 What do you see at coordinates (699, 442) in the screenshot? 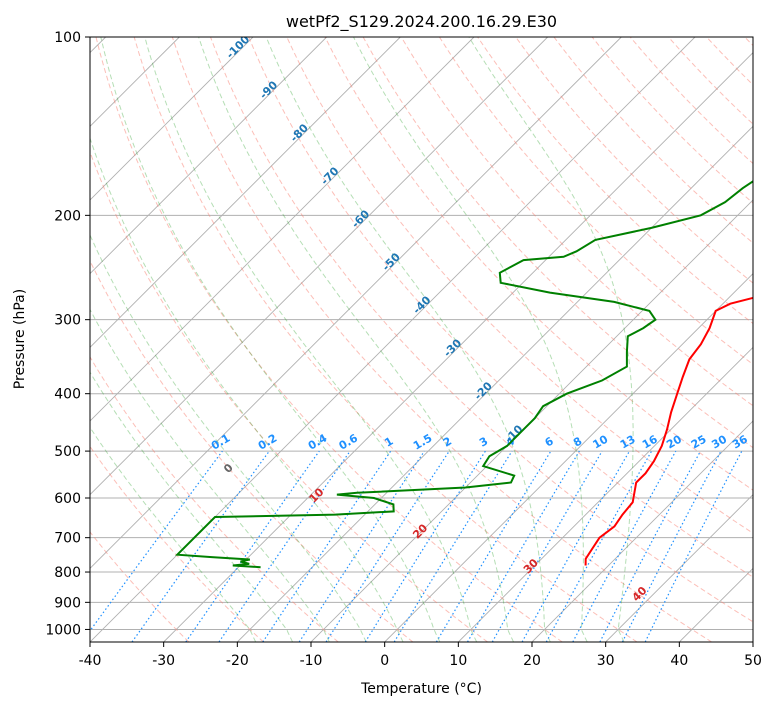
I see `mixing-ratio-label: 25` at bounding box center [699, 442].